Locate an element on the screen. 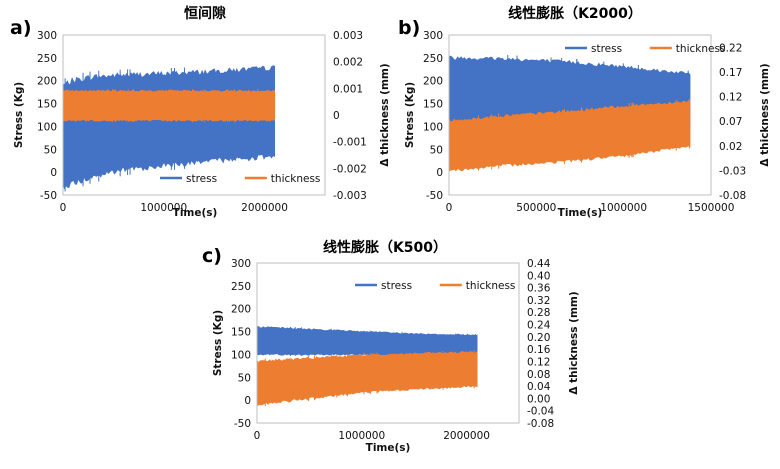  y2-tick-label: 0.002 is located at coordinates (348, 63).